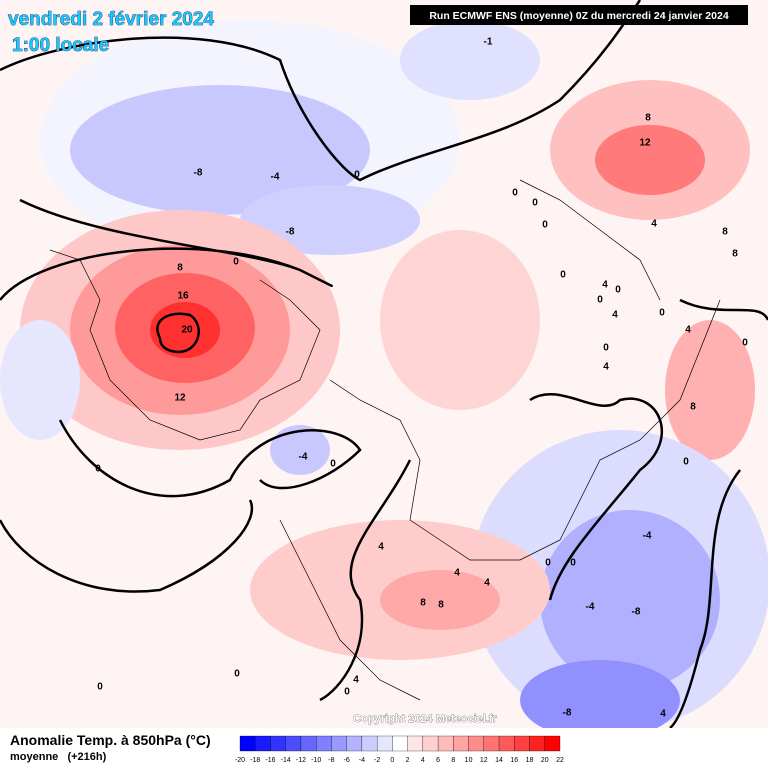 This screenshot has height=768, width=768. Describe the element at coordinates (187, 330) in the screenshot. I see `contour-label: 20` at that location.